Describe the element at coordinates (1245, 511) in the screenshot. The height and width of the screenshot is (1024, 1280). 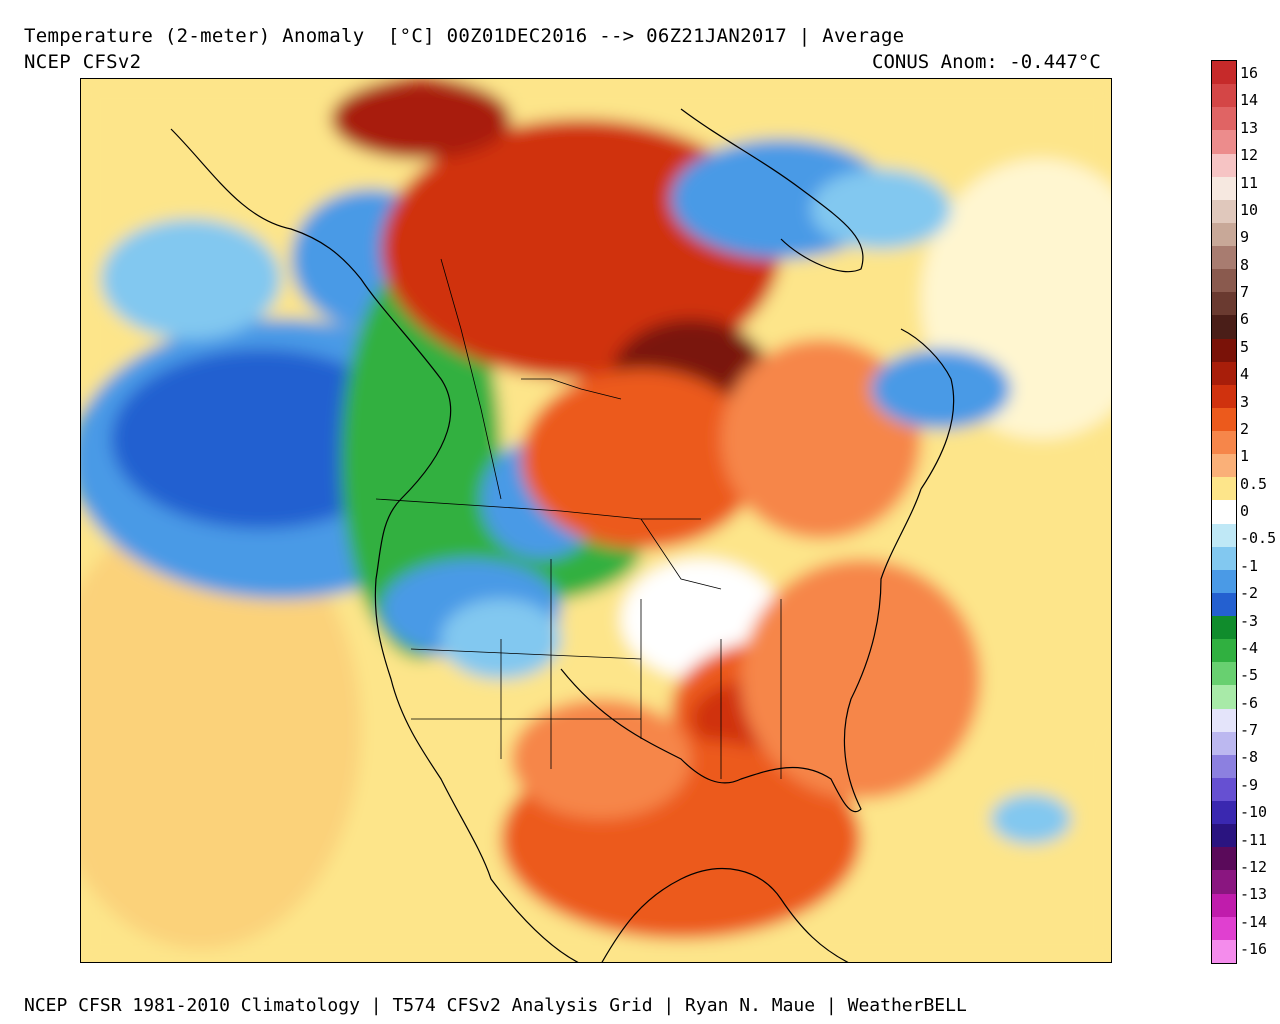
I see `colorbar-tick-label: 0` at that location.